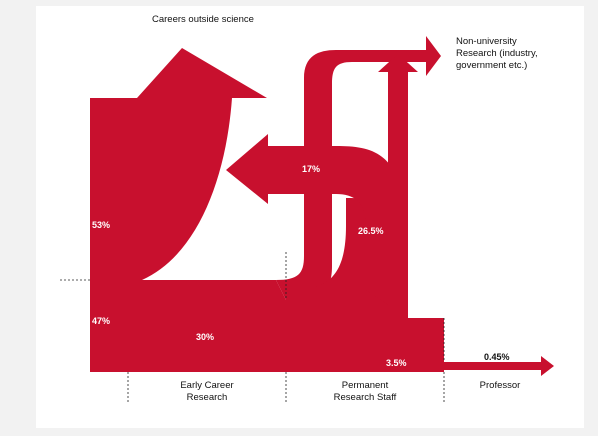 The image size is (598, 436). What do you see at coordinates (365, 397) in the screenshot?
I see `stage-permanent-line2: Research Staff` at bounding box center [365, 397].